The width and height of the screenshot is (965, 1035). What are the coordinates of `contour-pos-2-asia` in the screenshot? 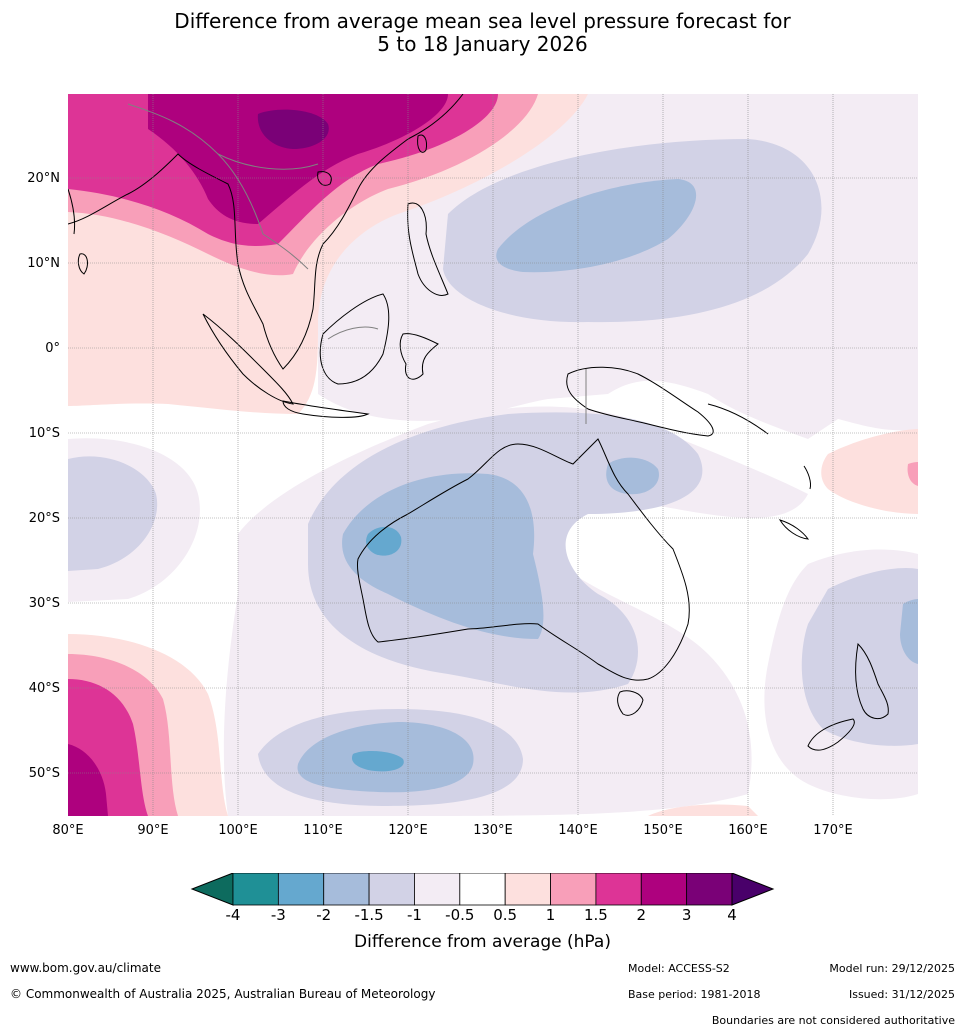 It's located at (298, 159).